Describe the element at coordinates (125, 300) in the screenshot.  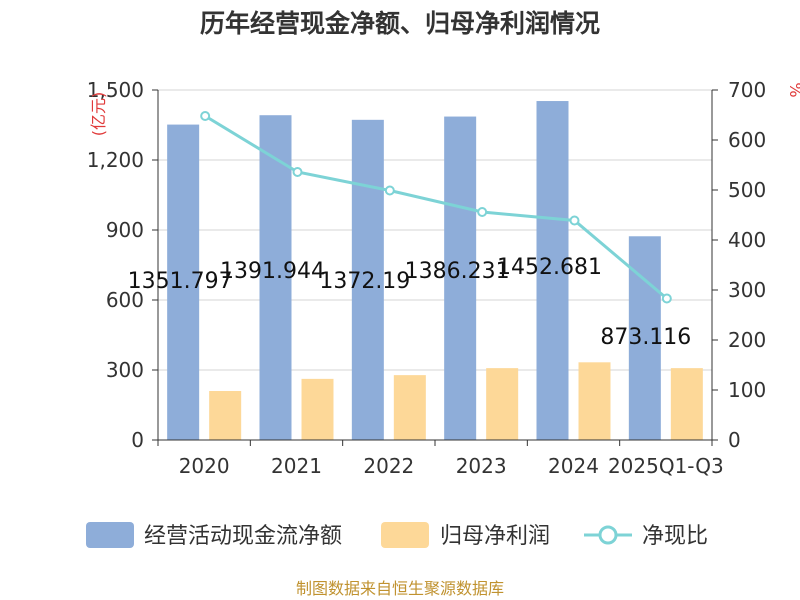
I see `left-tick-label: 600` at that location.